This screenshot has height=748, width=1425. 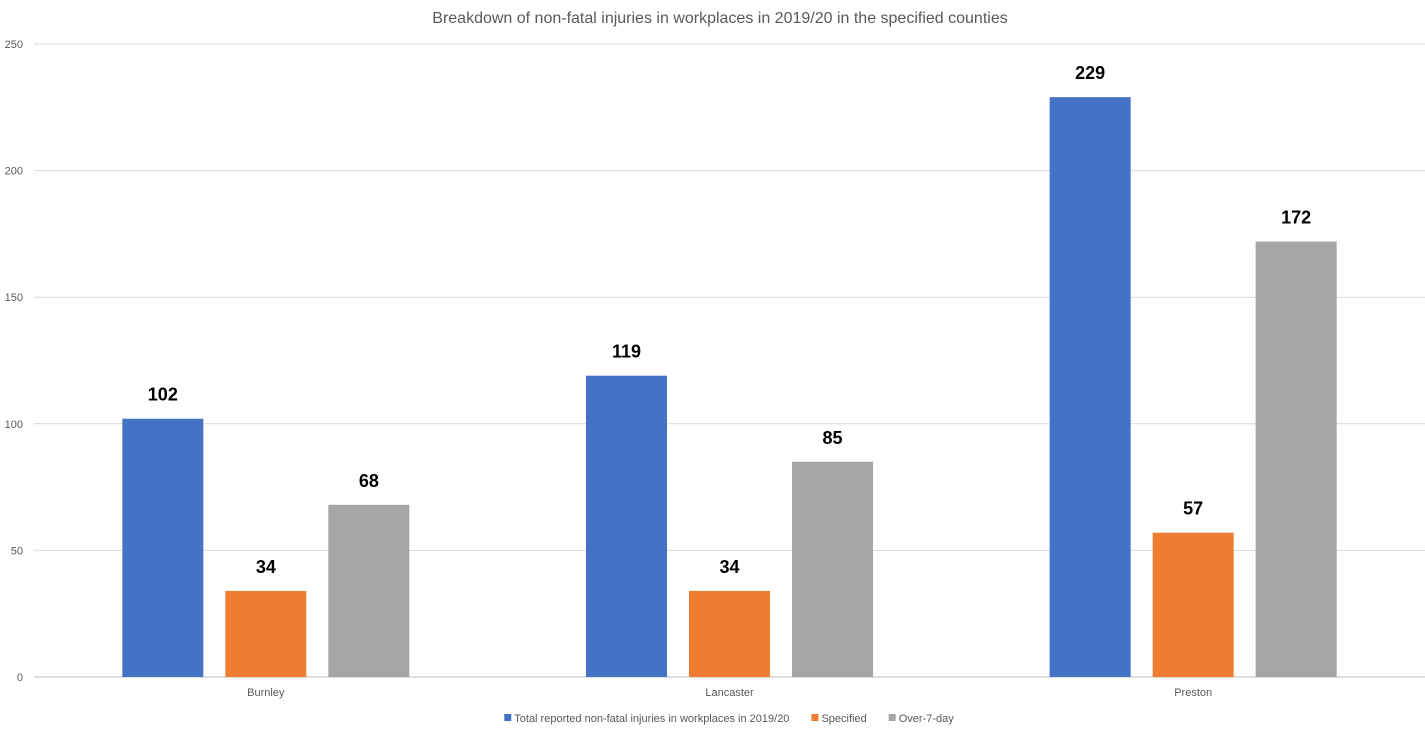 I want to click on x-axis: Burnley Lancaster Preston, so click(x=729, y=693).